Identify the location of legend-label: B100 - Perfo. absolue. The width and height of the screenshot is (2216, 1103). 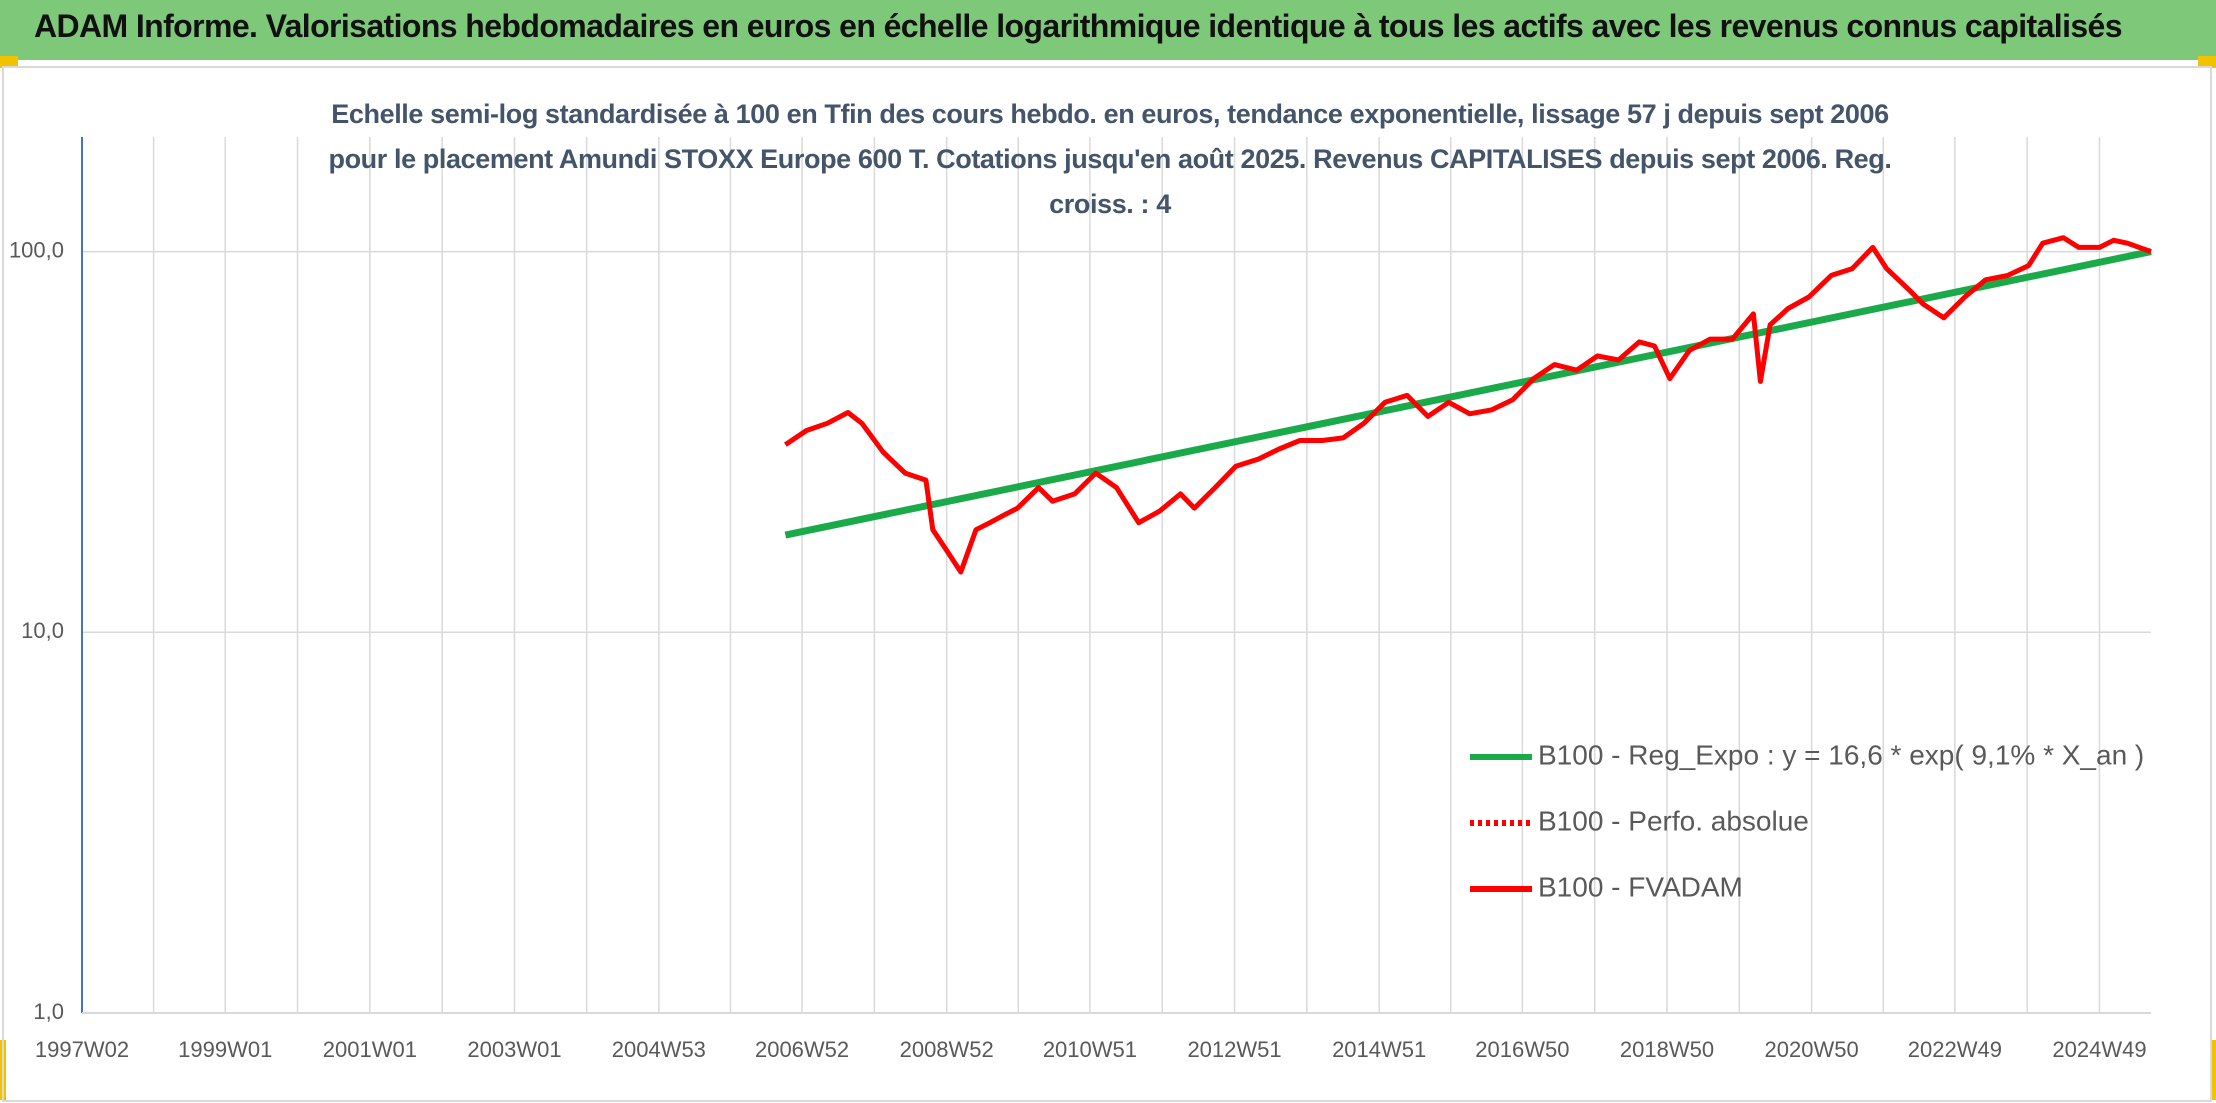
(1673, 820).